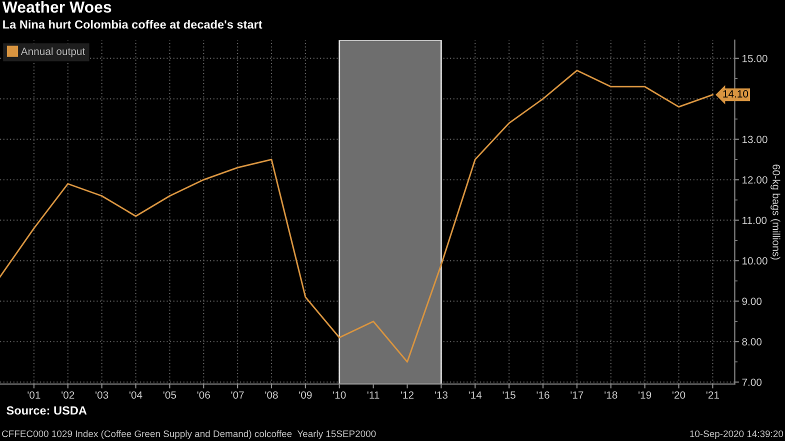 This screenshot has height=441, width=785. I want to click on x-tick-label: '16, so click(543, 395).